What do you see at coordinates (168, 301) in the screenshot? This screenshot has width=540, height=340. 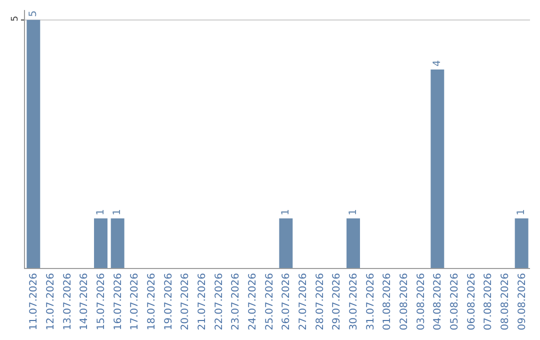 I see `x-tick-label: 19.07.2026` at bounding box center [168, 301].